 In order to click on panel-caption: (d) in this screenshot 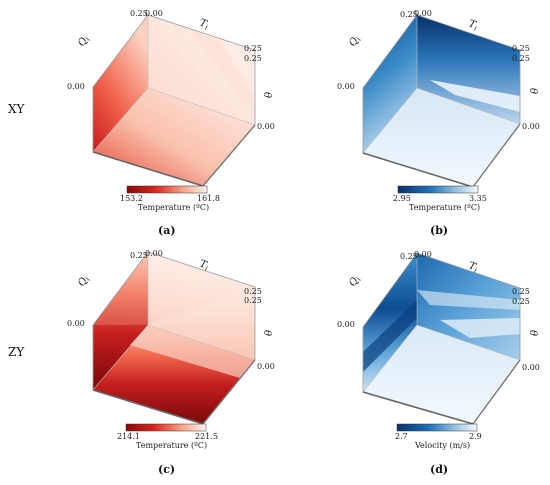, I will do `click(439, 469)`.